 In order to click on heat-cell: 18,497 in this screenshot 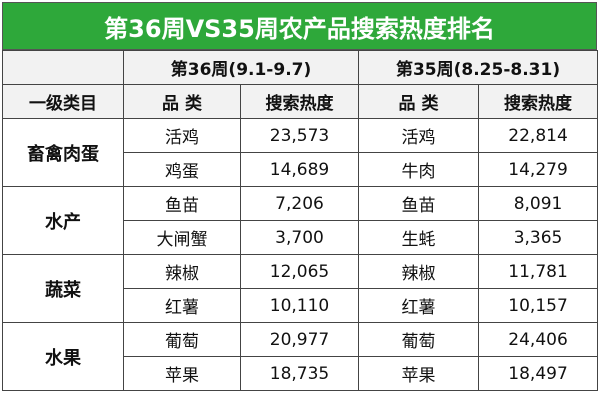, I will do `click(538, 373)`.